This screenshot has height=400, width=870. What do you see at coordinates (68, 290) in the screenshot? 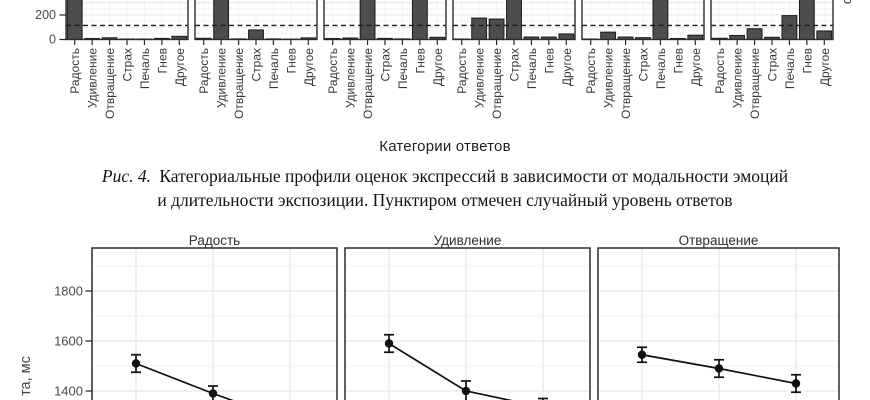
I see `line-y-tick-label: 1800` at bounding box center [68, 290].